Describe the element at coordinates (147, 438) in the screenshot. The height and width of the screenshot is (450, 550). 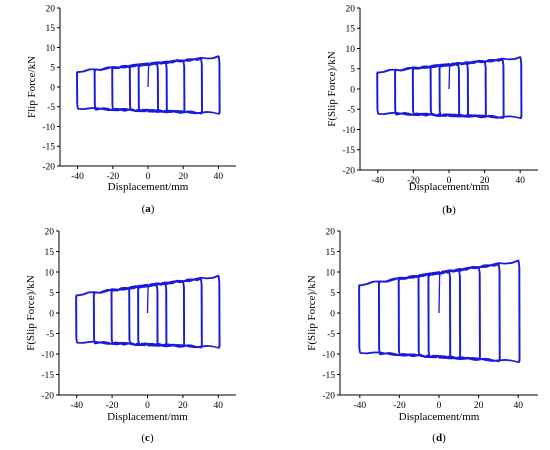
I see `panel-caption: (c)` at that location.